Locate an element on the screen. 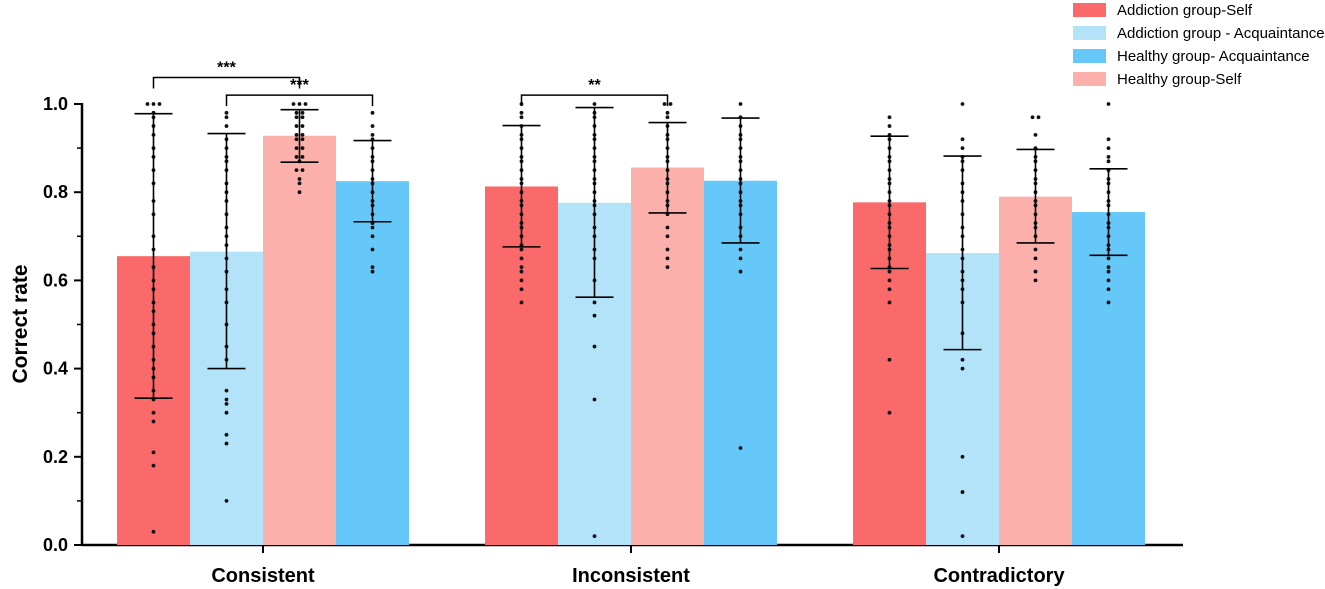  legend-label: Healthy group-Self is located at coordinates (1179, 79).